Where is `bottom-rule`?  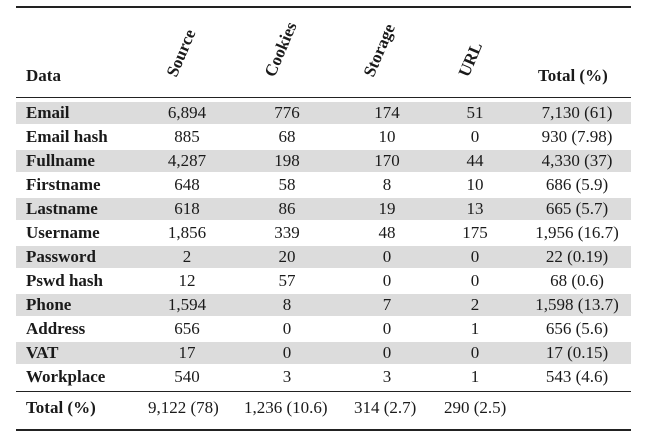 bottom-rule is located at coordinates (323, 430).